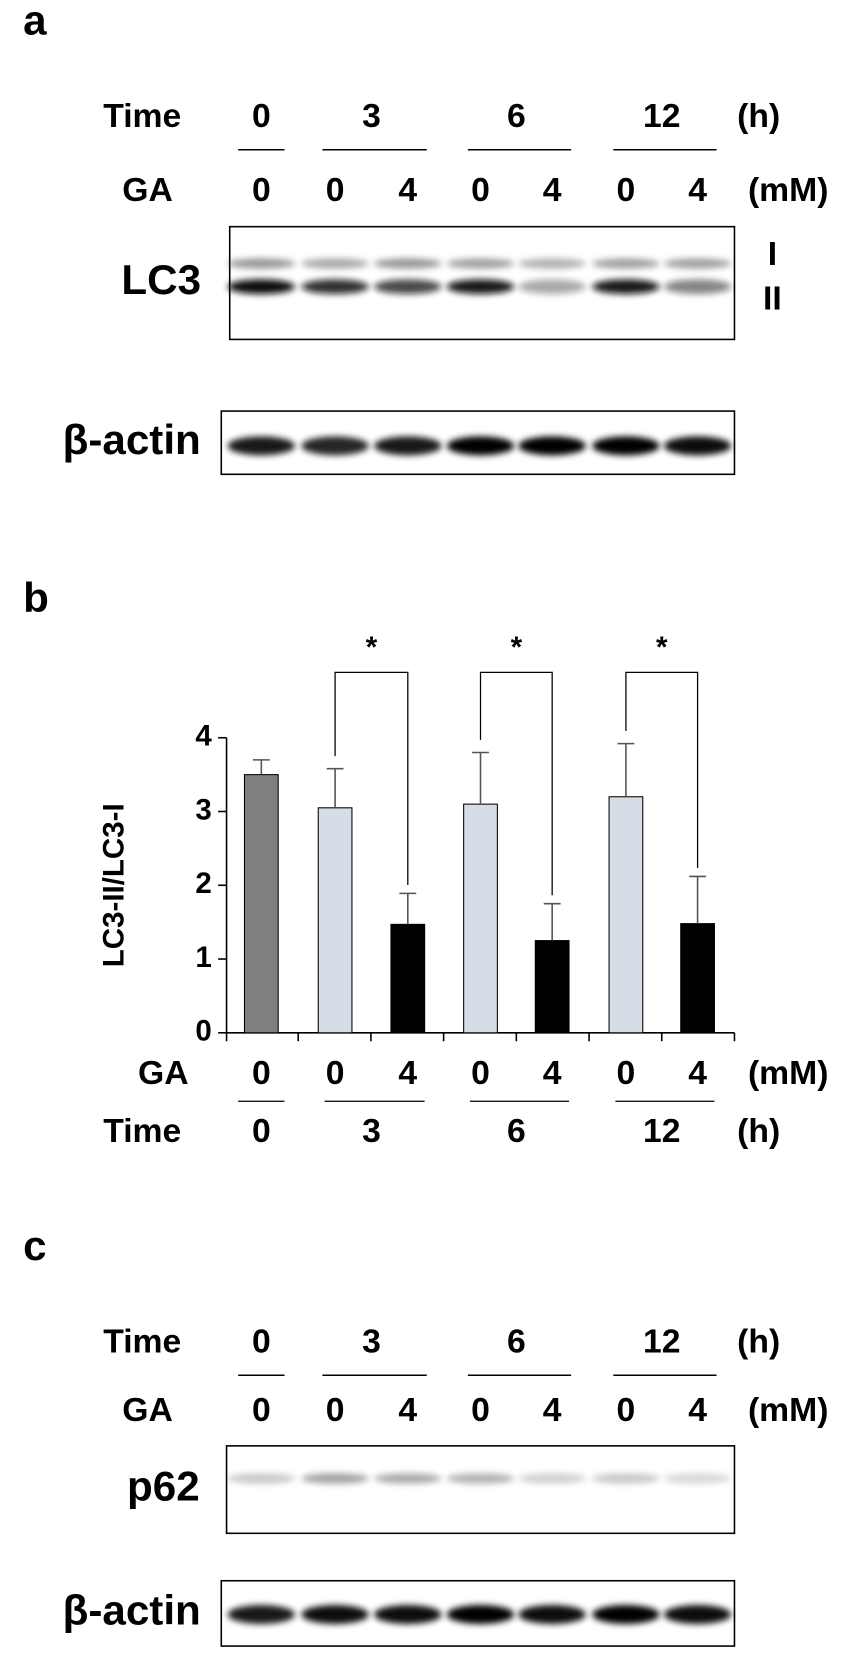 Image resolution: width=843 pixels, height=1662 pixels. I want to click on y-tick-label: 0, so click(203, 1031).